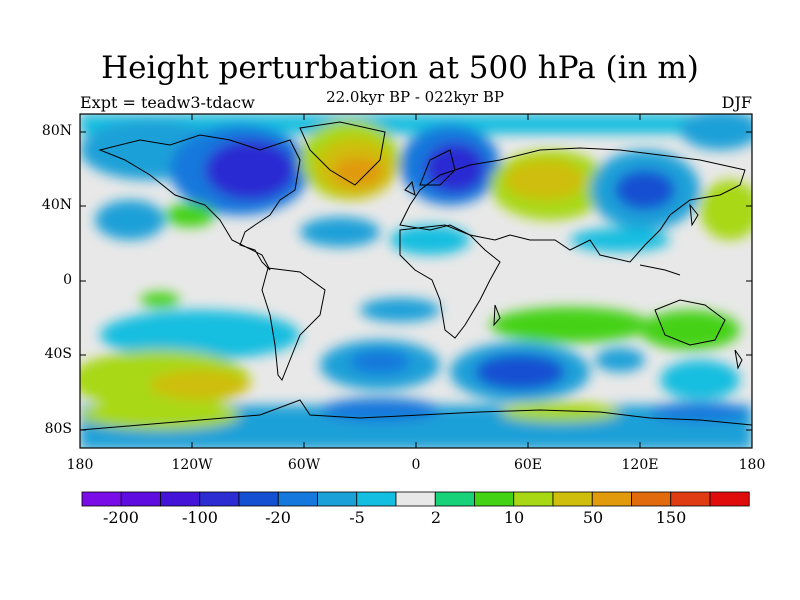 The image size is (800, 600). I want to click on colorbar, so click(415, 499).